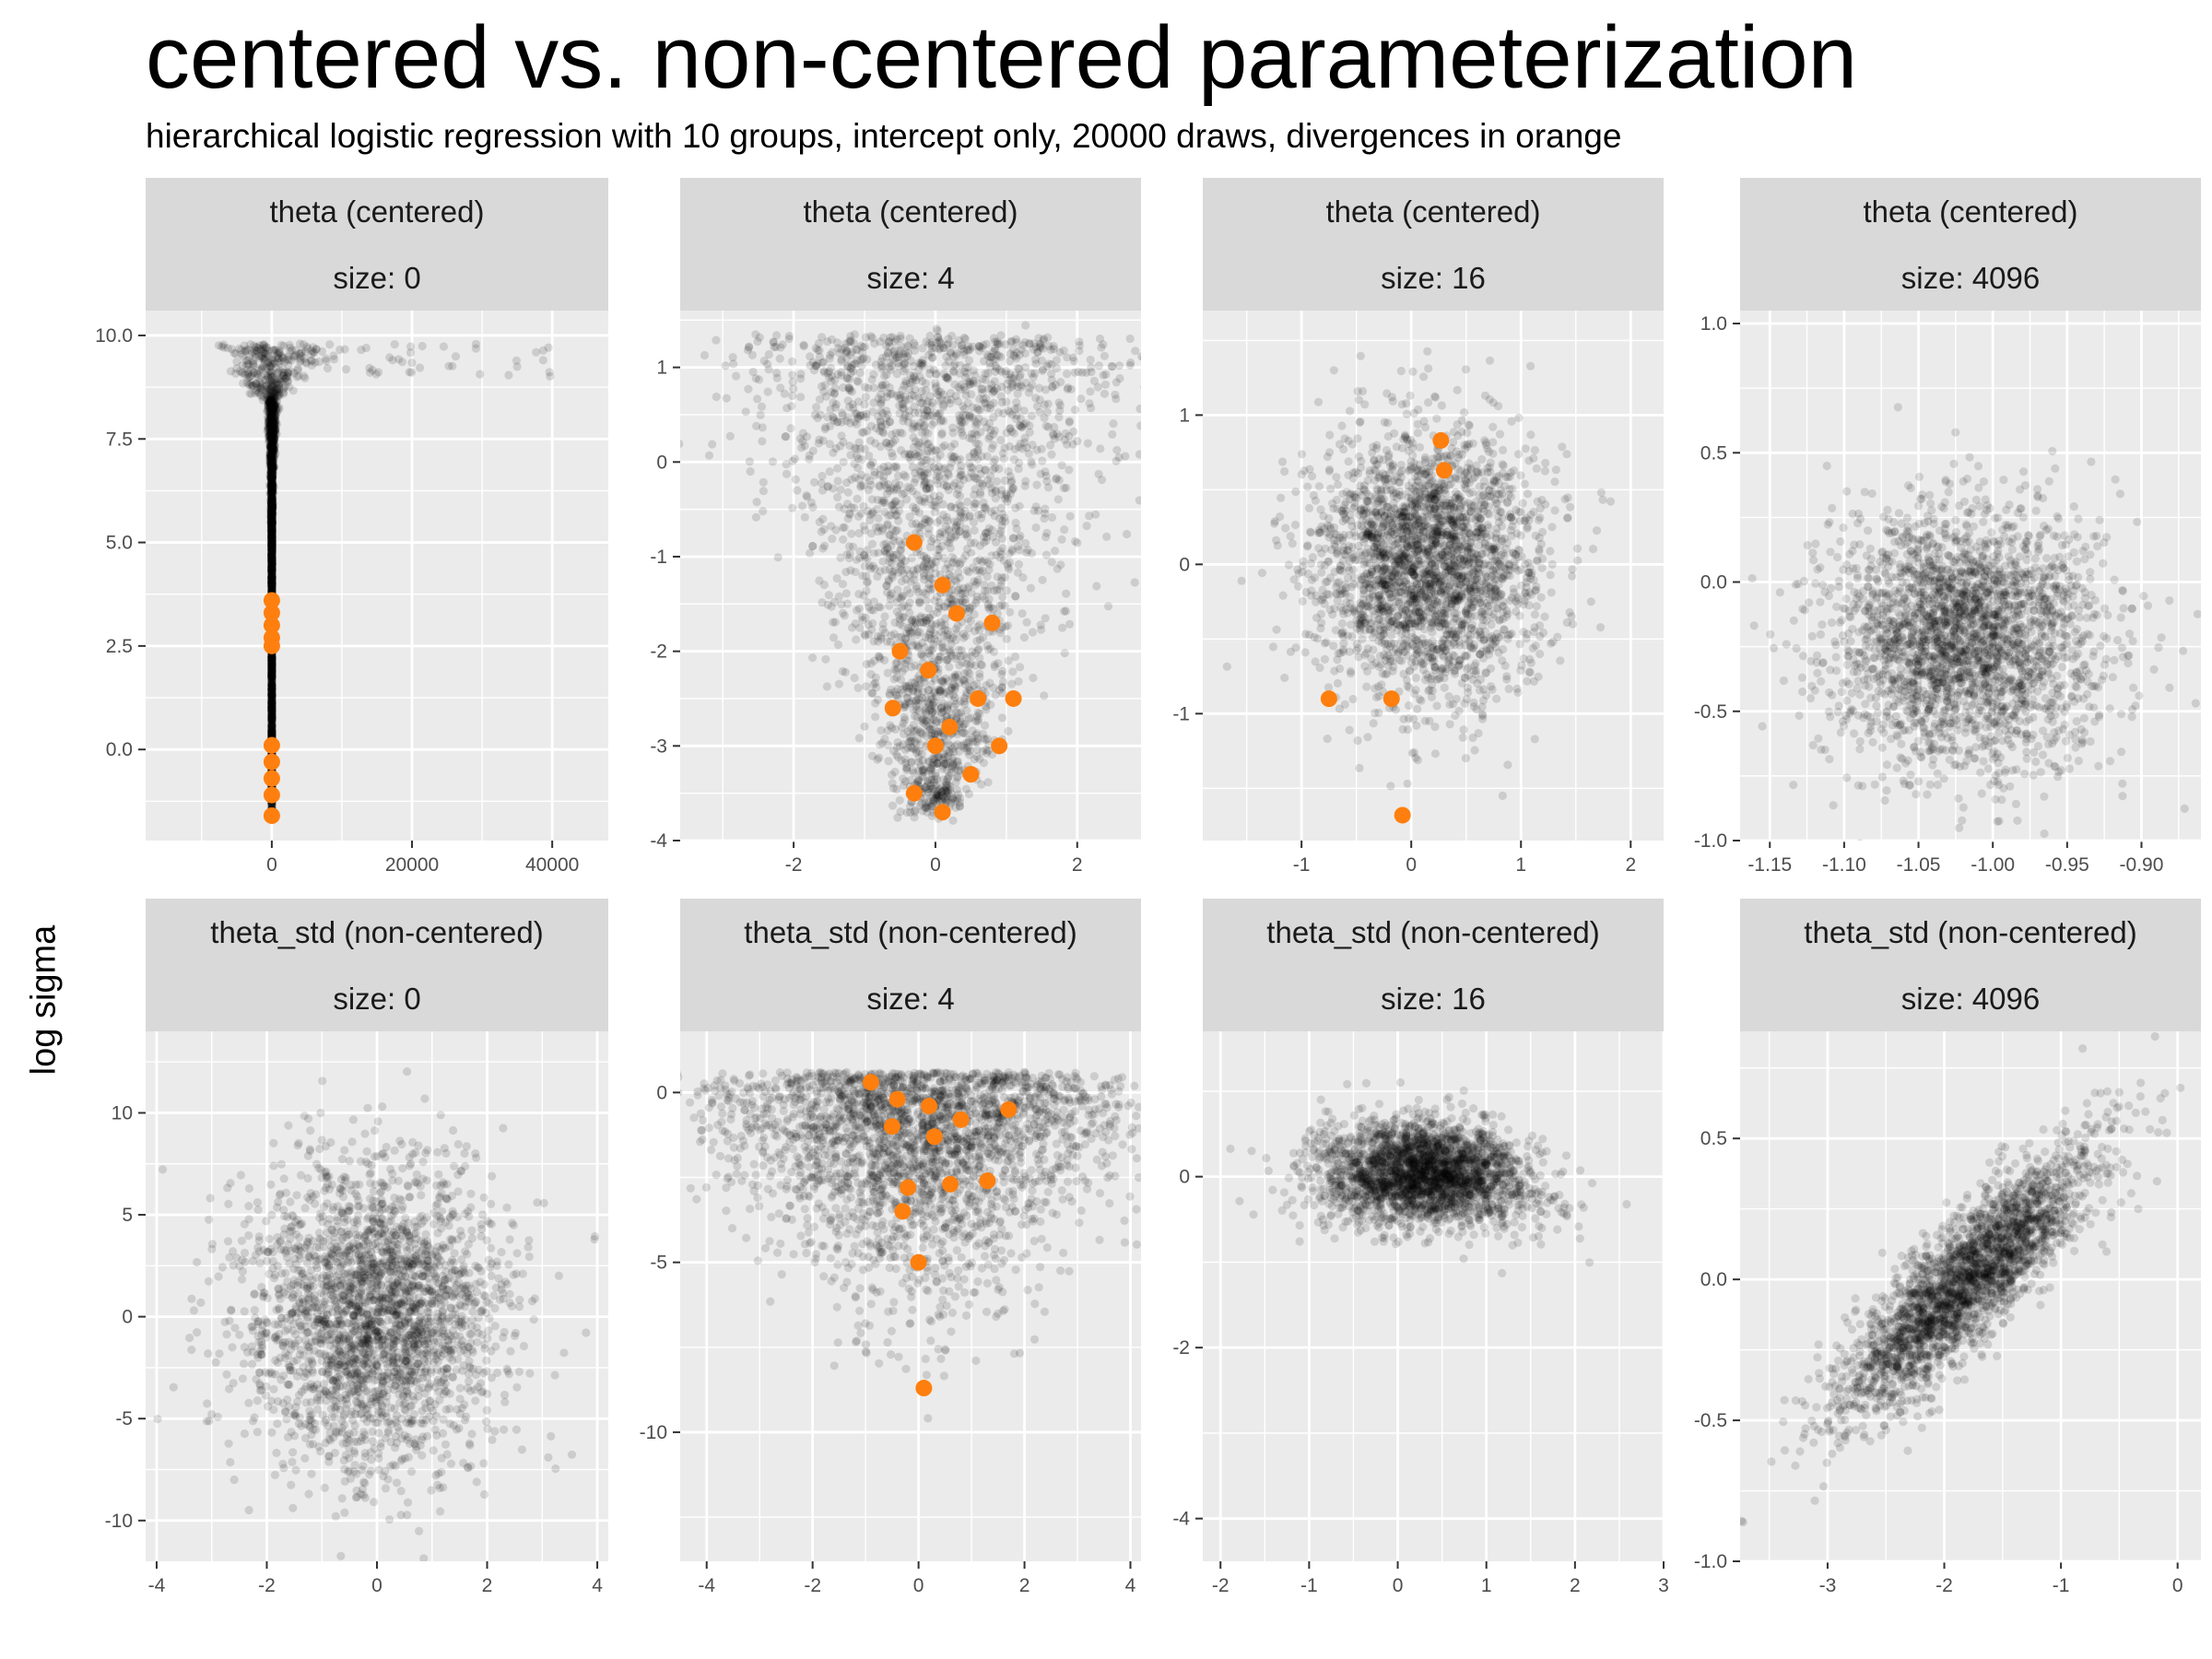 This screenshot has width=2212, height=1659. I want to click on x-tick-label: 40000, so click(552, 865).